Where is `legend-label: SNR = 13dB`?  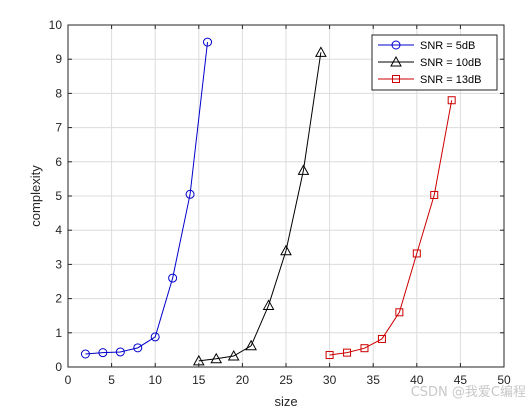 legend-label: SNR = 13dB is located at coordinates (450, 80).